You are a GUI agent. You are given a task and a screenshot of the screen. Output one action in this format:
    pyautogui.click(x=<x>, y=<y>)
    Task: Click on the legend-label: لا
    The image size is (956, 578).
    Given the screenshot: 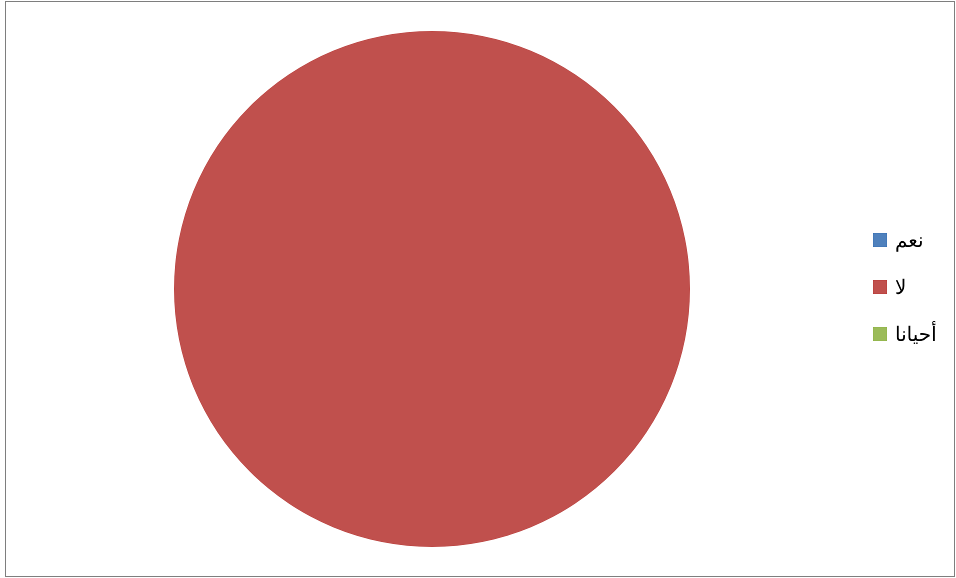 What is the action you would take?
    pyautogui.click(x=900, y=287)
    